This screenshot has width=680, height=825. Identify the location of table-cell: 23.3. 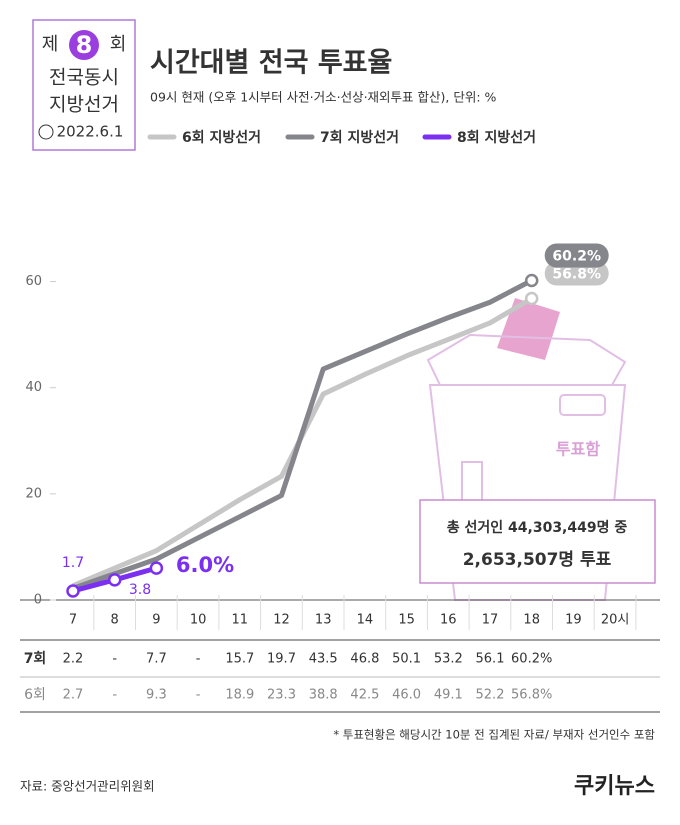
(281, 695).